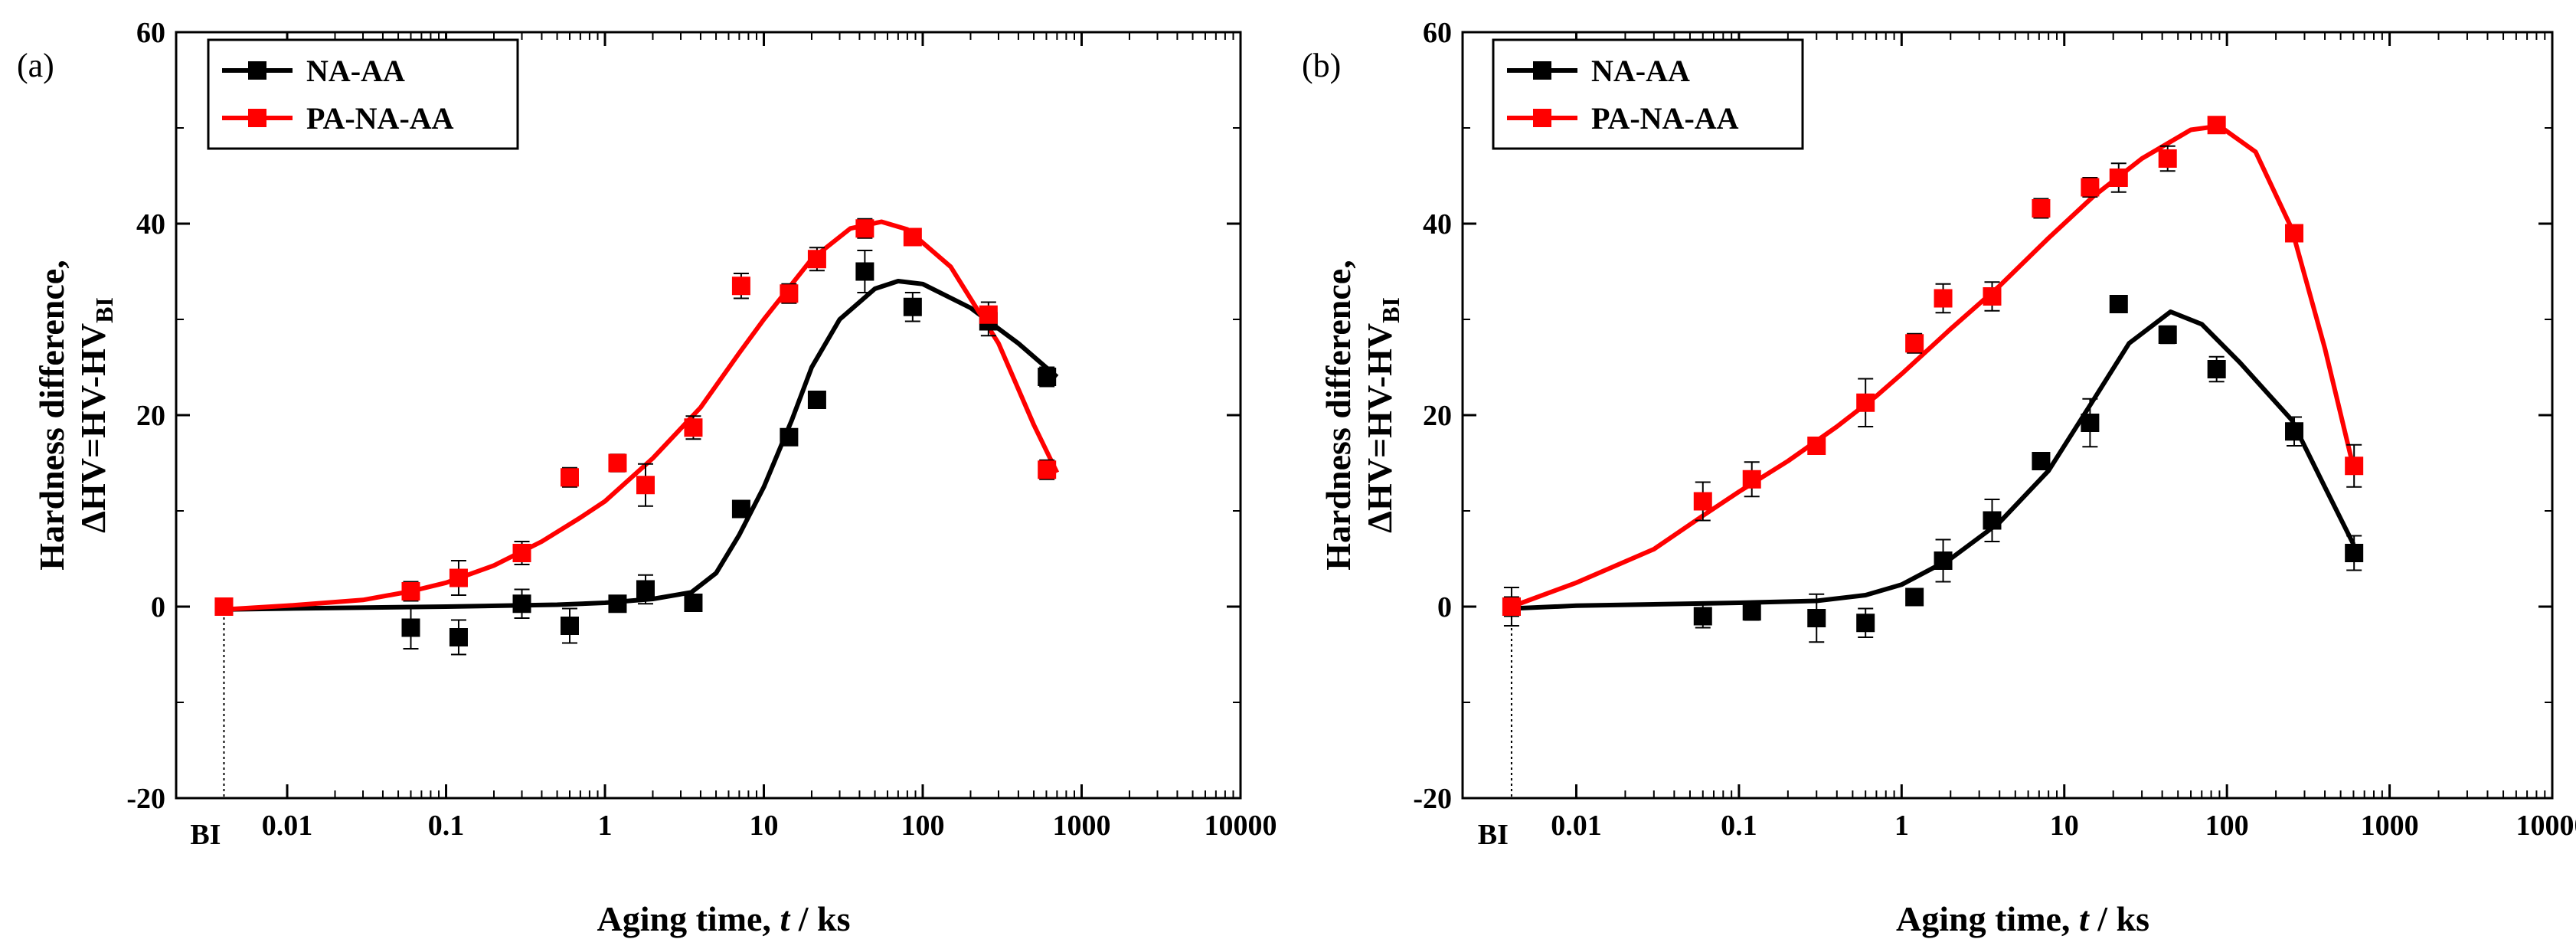  What do you see at coordinates (641, 446) in the screenshot?
I see `fit-curve-na-aa` at bounding box center [641, 446].